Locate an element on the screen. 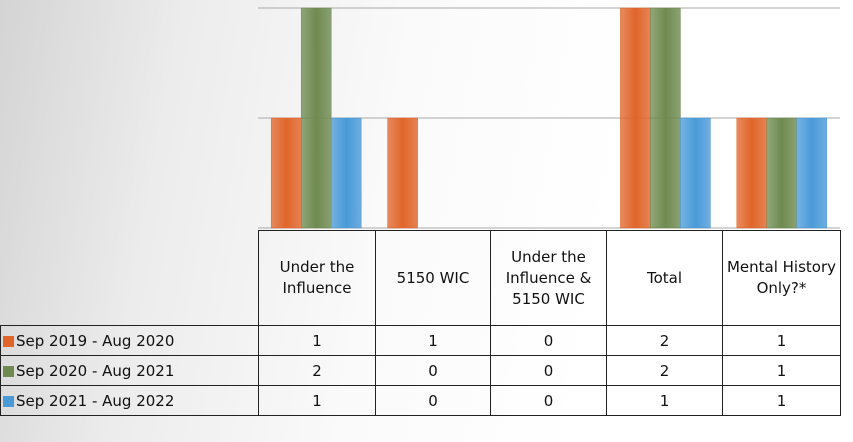  legend-cell: Sep 2020 - Aug 2021 is located at coordinates (129, 370).